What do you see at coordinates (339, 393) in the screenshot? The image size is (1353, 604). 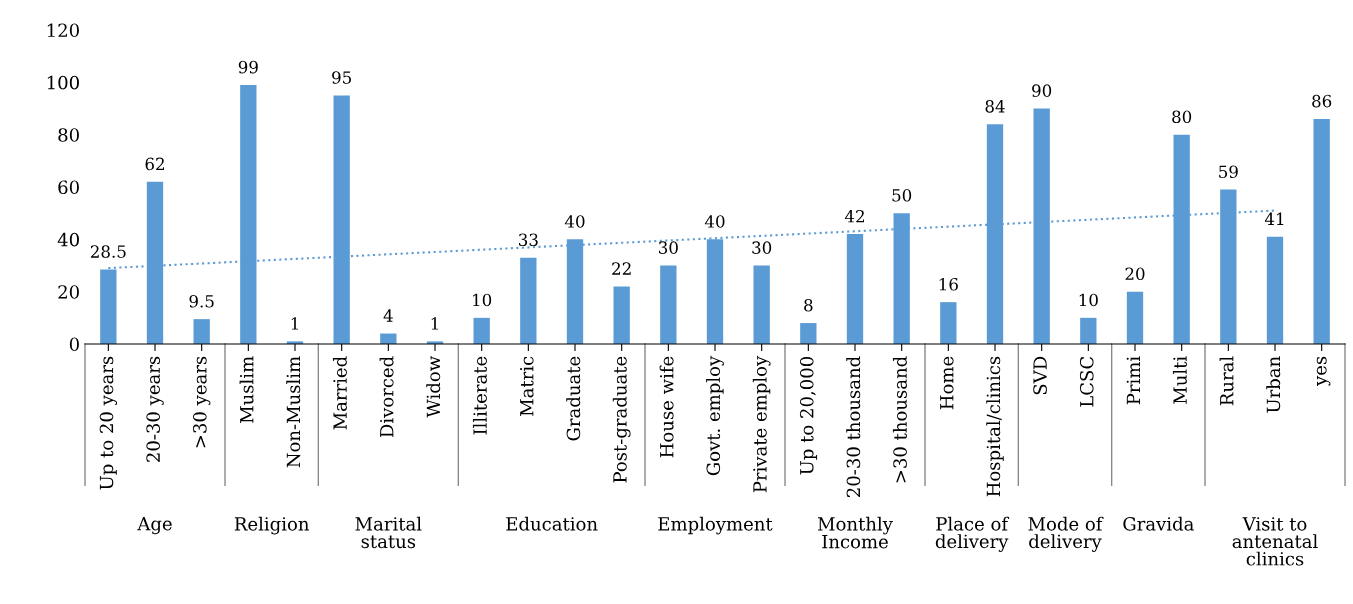 I see `x-tick-label: Married` at bounding box center [339, 393].